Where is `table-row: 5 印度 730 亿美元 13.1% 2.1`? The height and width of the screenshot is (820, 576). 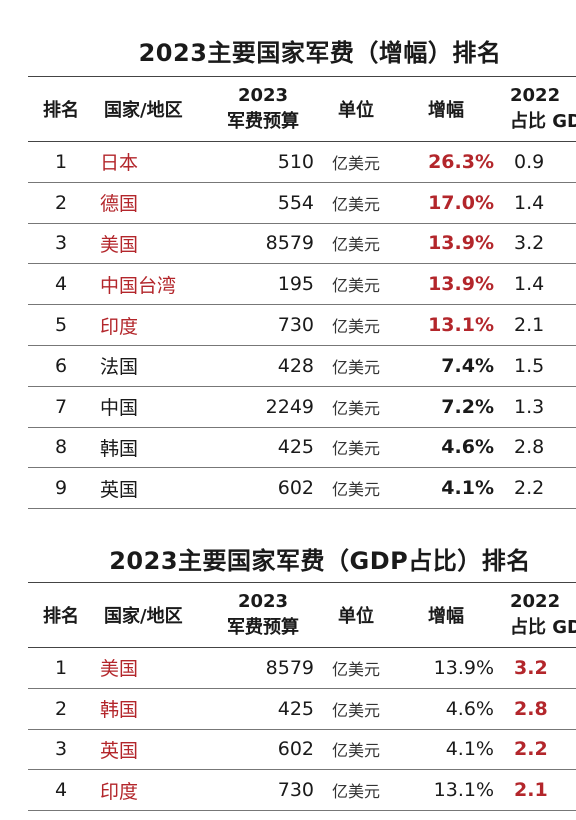 table-row: 5 印度 730 亿美元 13.1% 2.1 is located at coordinates (302, 325).